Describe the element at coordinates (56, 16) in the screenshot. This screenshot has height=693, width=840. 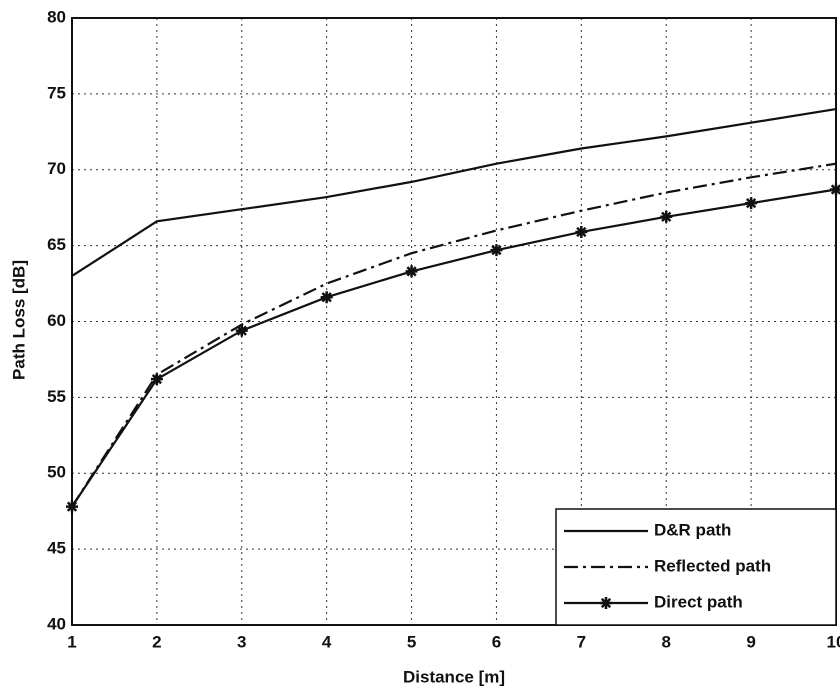
I see `y-tick-label: 80` at that location.